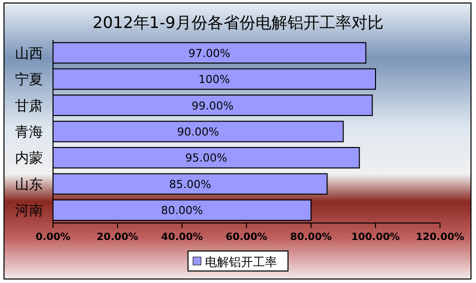  Describe the element at coordinates (311, 237) in the screenshot. I see `x-tick-label: 80.00%` at that location.